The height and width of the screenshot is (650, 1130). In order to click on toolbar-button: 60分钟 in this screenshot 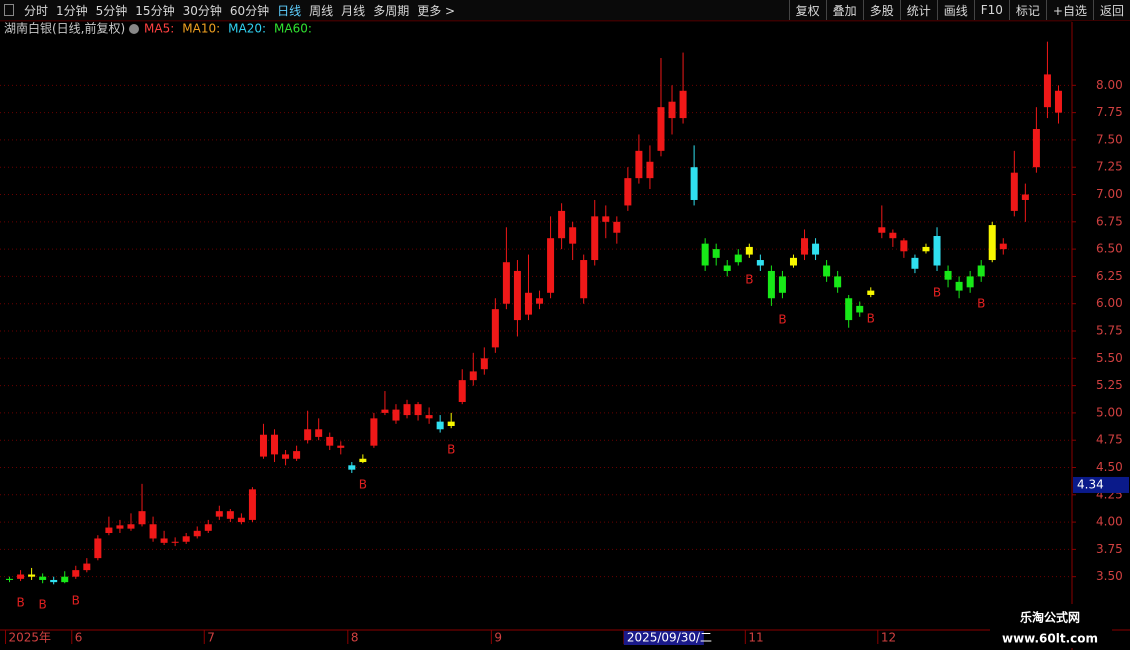, I will do `click(249, 10)`.